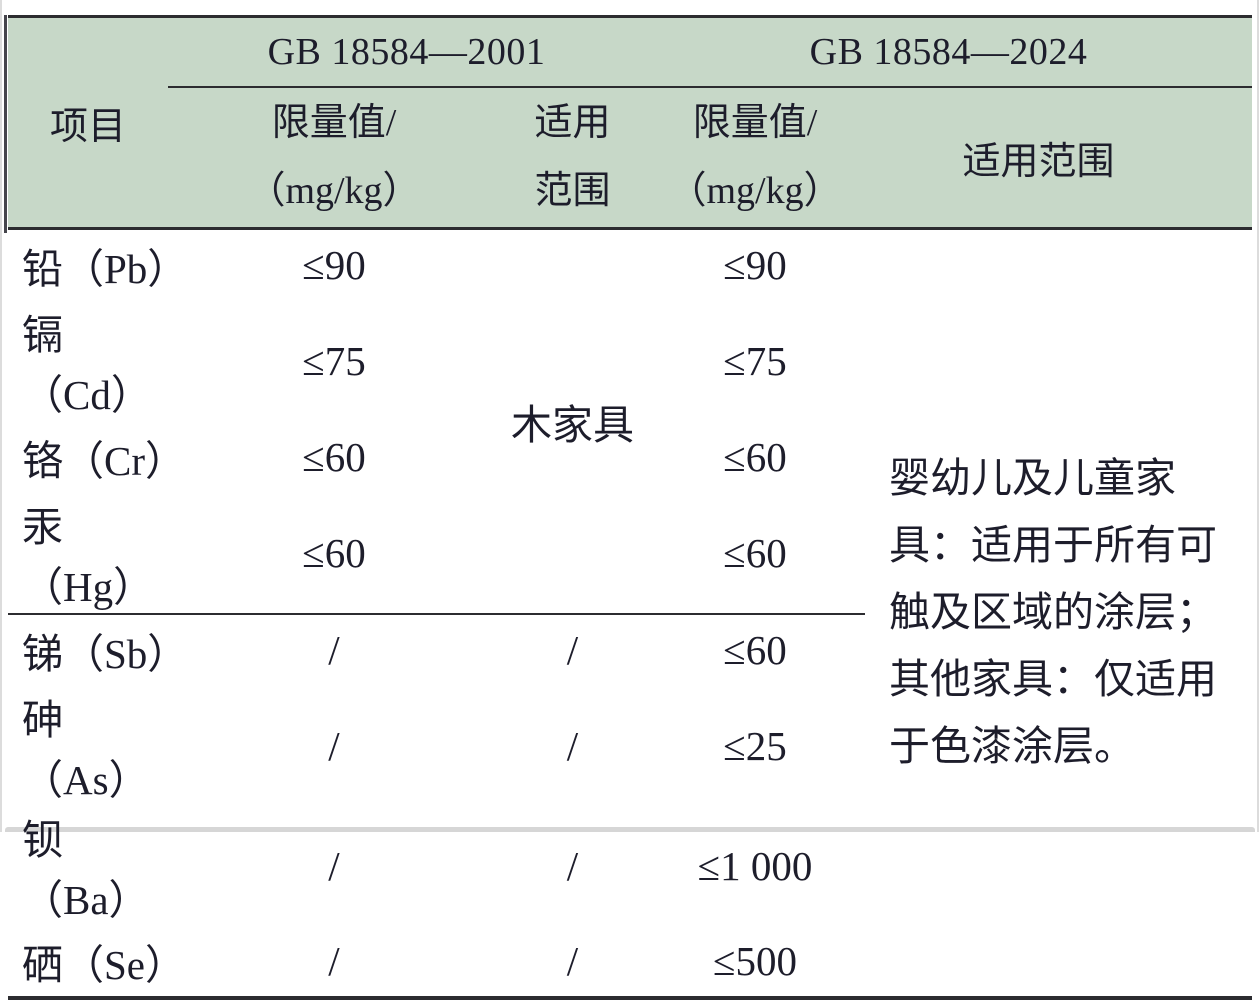 The height and width of the screenshot is (1000, 1260). What do you see at coordinates (105, 654) in the screenshot?
I see `item-cell: 锑（Sb）` at bounding box center [105, 654].